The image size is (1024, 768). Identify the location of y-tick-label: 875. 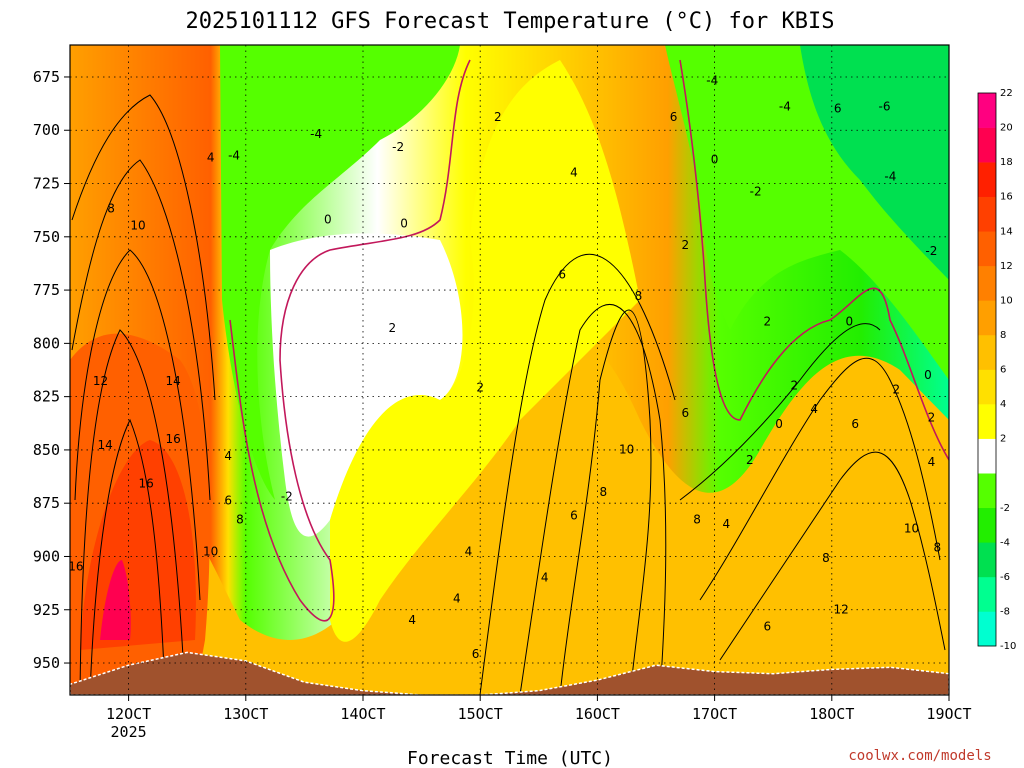
(46, 503).